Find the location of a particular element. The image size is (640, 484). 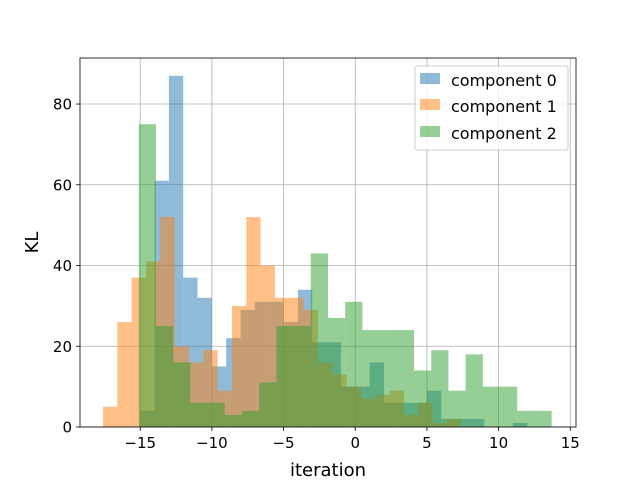

y-tick-label-4: 80 is located at coordinates (62, 105).